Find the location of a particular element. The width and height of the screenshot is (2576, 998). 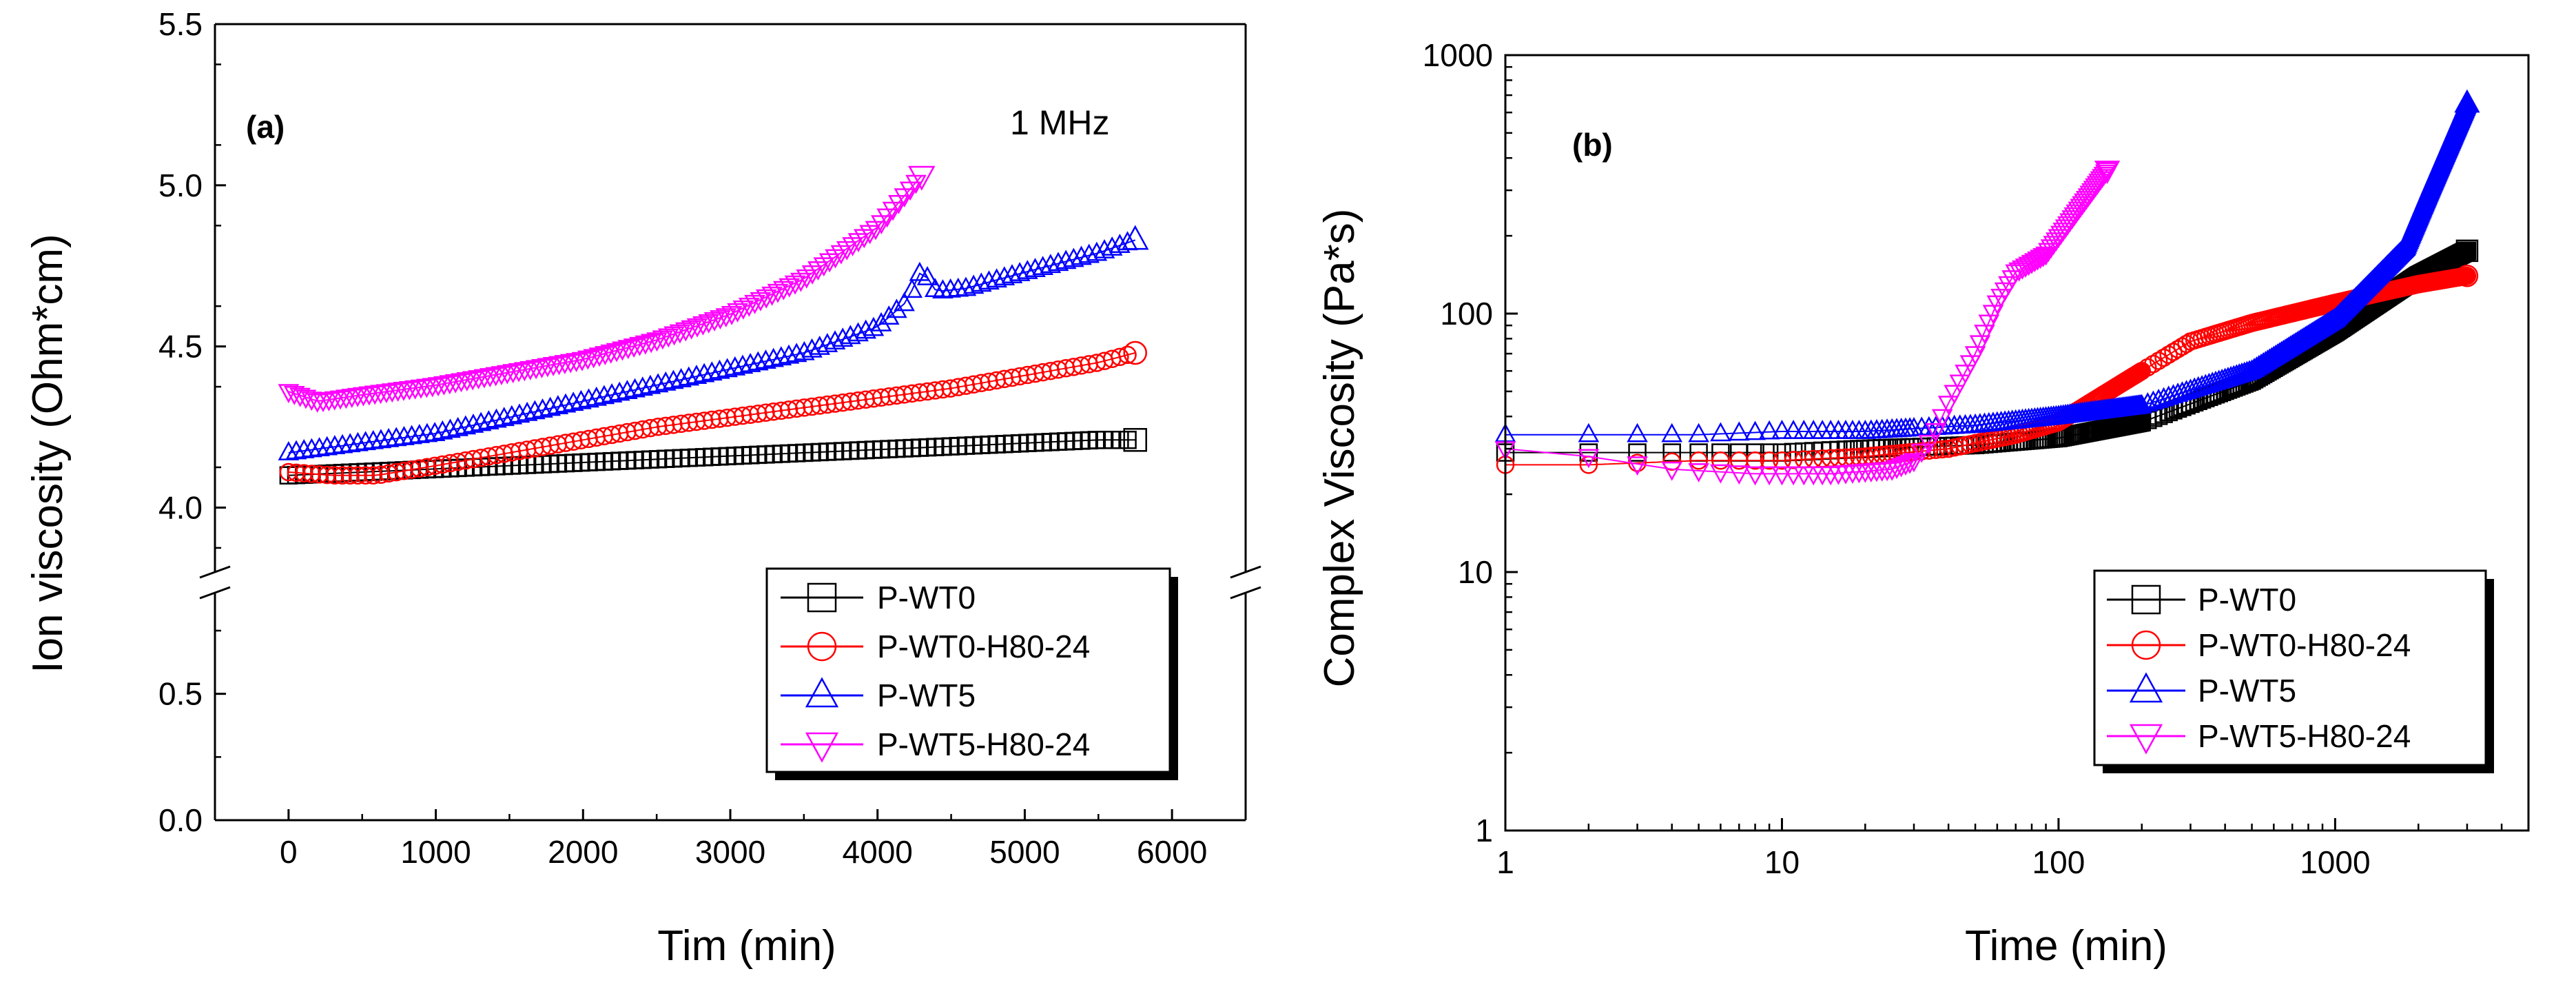

panel-b-legend-label: P-WT0 is located at coordinates (2247, 600).